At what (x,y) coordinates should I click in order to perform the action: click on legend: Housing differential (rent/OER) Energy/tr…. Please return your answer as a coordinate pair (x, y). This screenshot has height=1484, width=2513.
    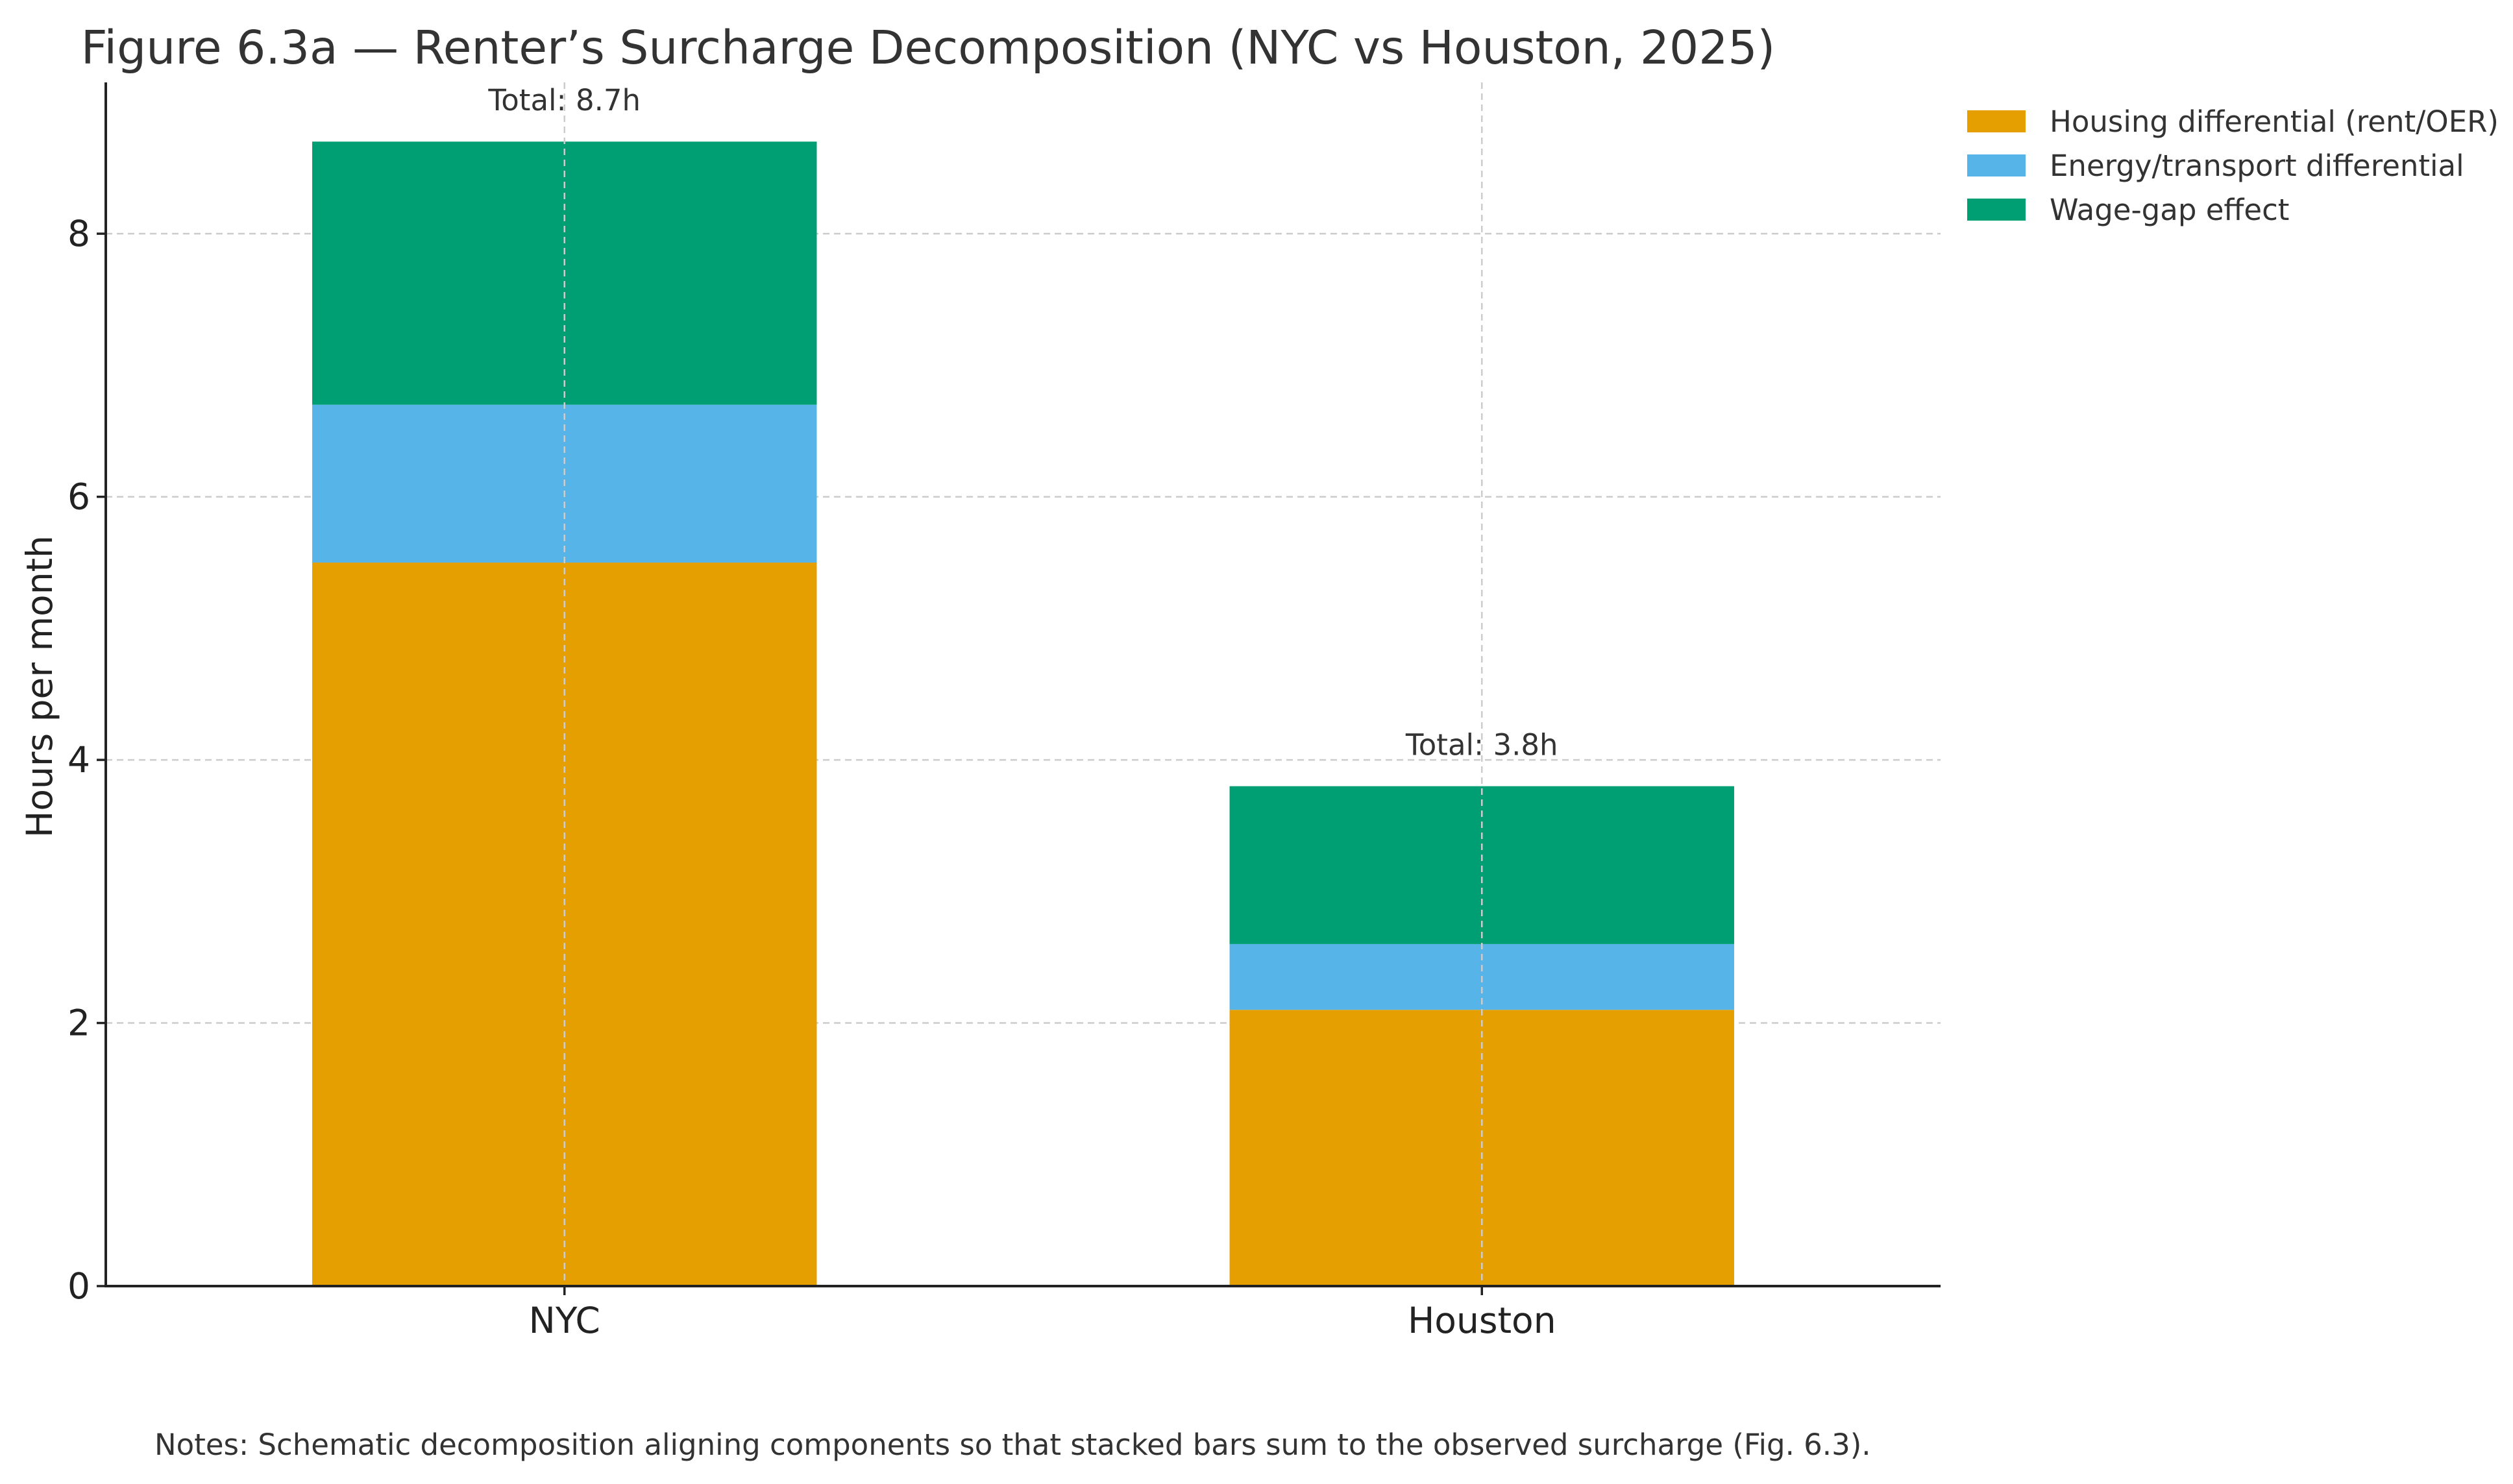
    Looking at the image, I should click on (2233, 165).